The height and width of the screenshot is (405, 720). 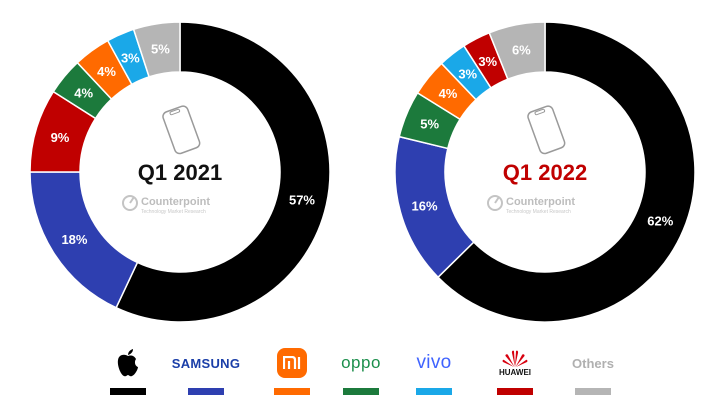 I want to click on xiaomi-logo-icon, so click(x=292, y=363).